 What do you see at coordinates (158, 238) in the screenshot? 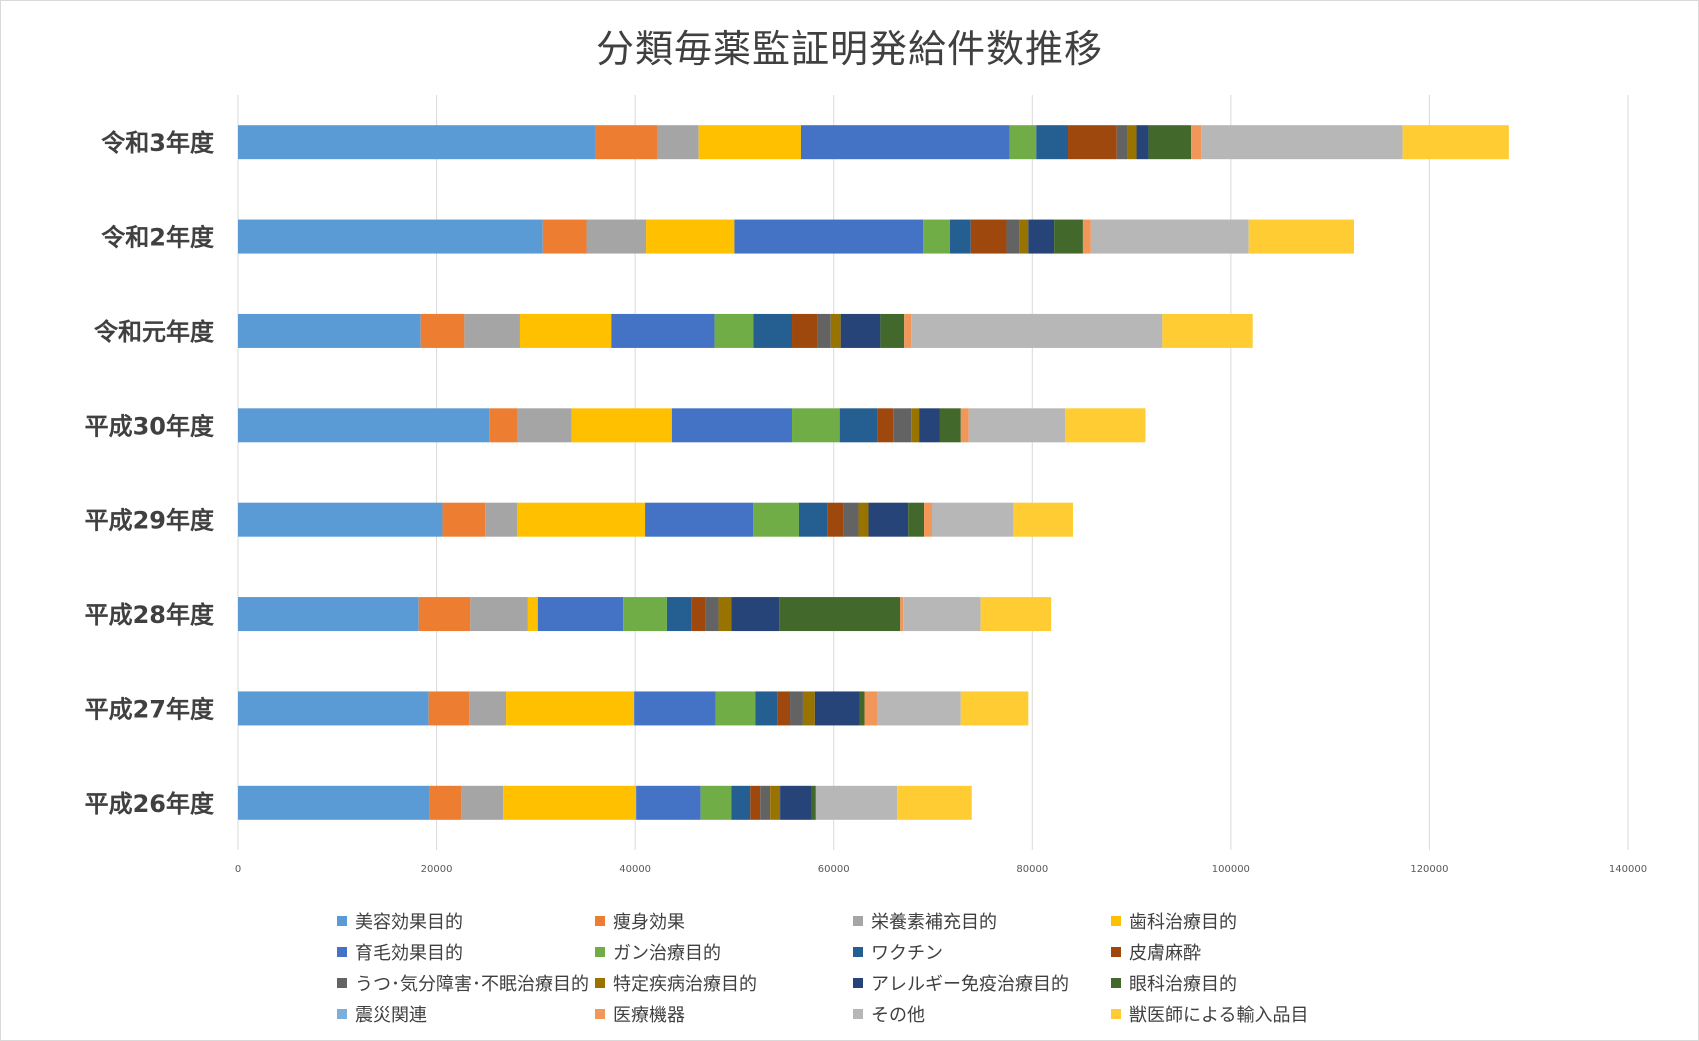
I see `category-label: 令和2年度` at bounding box center [158, 238].